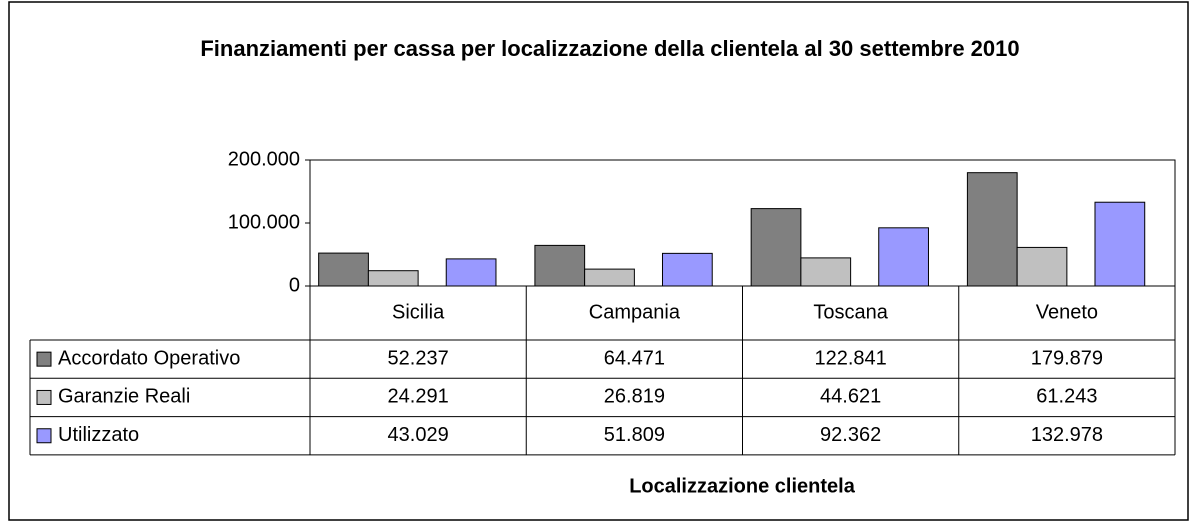 This screenshot has height=522, width=1198. What do you see at coordinates (1066, 397) in the screenshot?
I see `table-value: 61.243` at bounding box center [1066, 397].